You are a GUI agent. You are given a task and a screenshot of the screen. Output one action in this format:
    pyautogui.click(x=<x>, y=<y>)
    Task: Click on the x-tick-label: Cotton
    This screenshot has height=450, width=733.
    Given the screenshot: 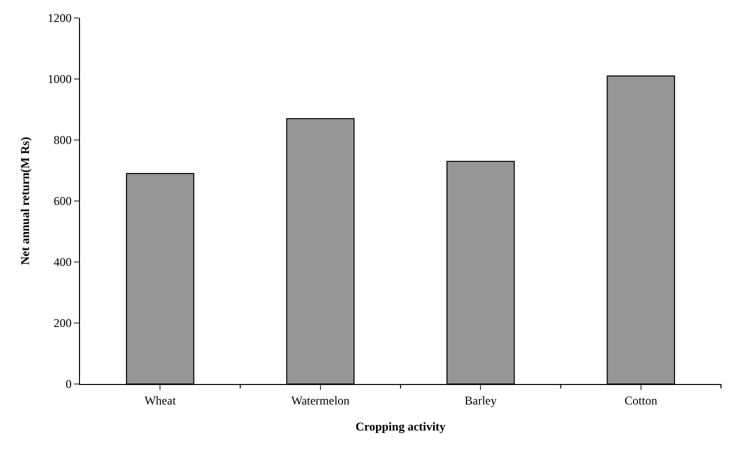 What is the action you would take?
    pyautogui.click(x=641, y=400)
    